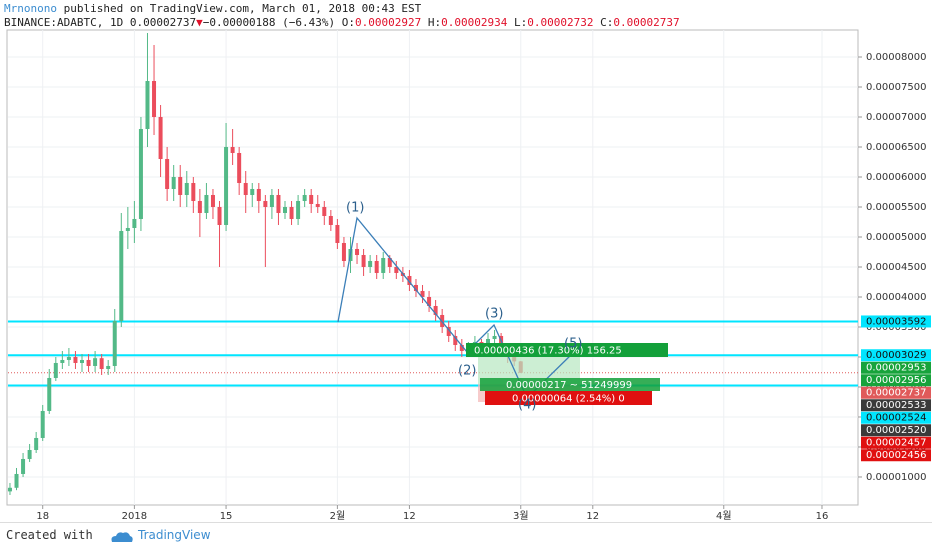  Describe the element at coordinates (521, 22) in the screenshot. I see `l-label: L:` at that location.